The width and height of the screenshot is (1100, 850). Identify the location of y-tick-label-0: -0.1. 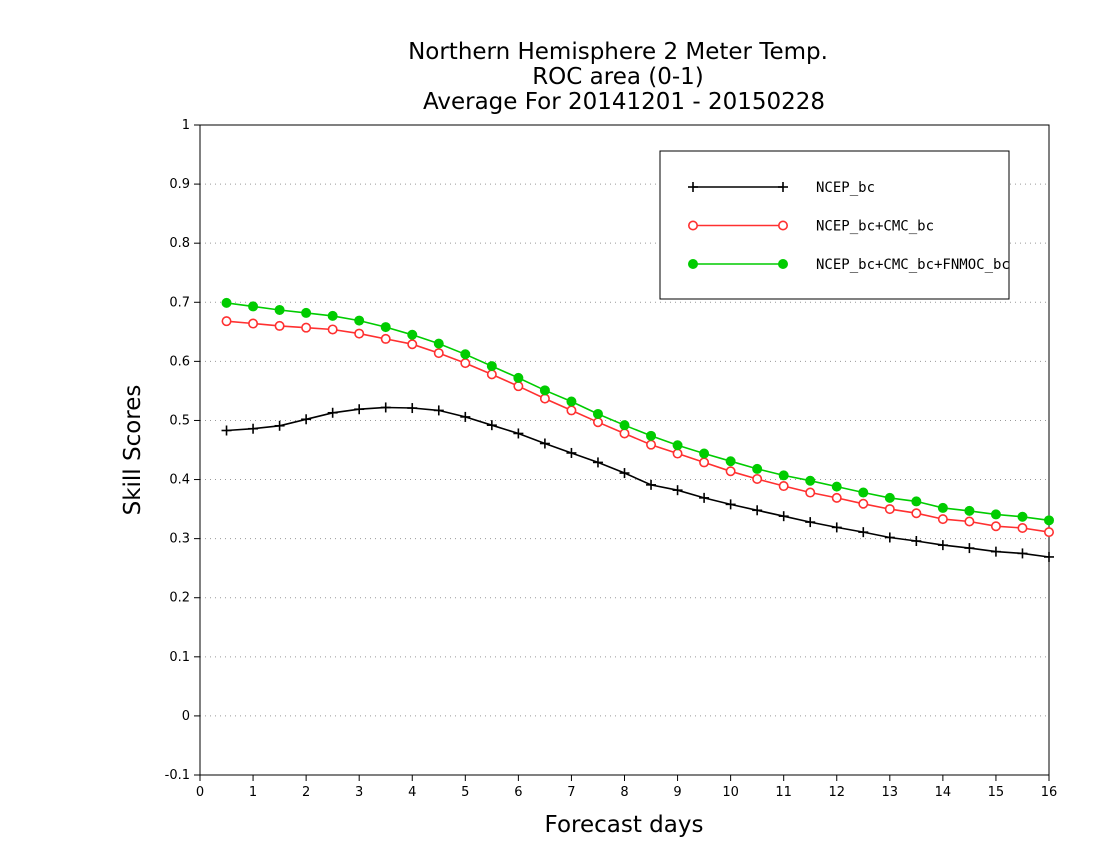
(177, 775).